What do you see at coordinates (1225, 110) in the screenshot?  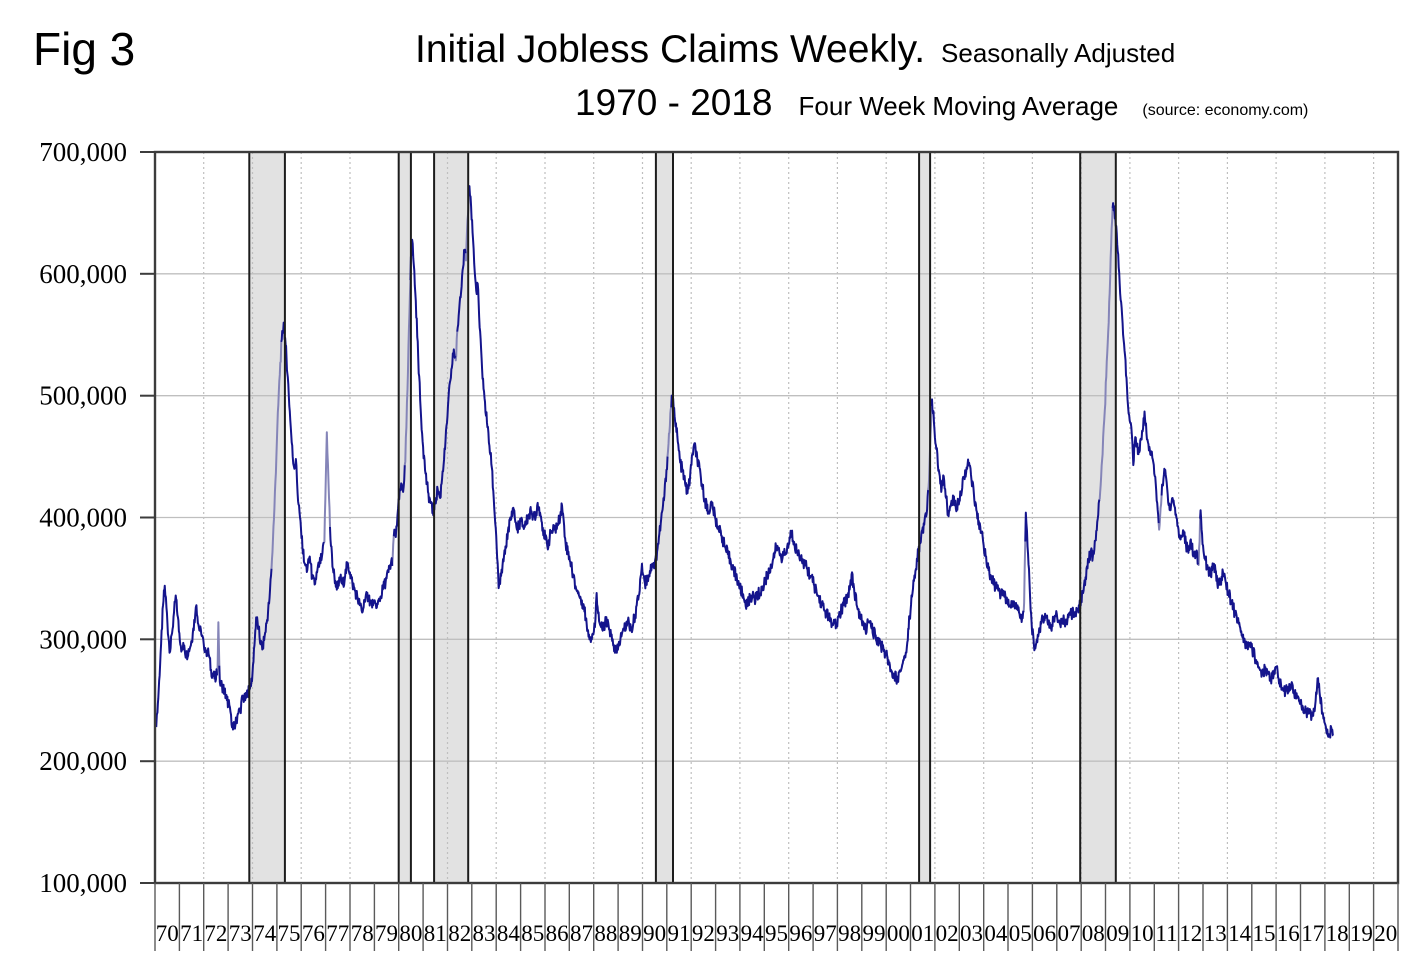 I see `chart-source: (source: economy.com)` at bounding box center [1225, 110].